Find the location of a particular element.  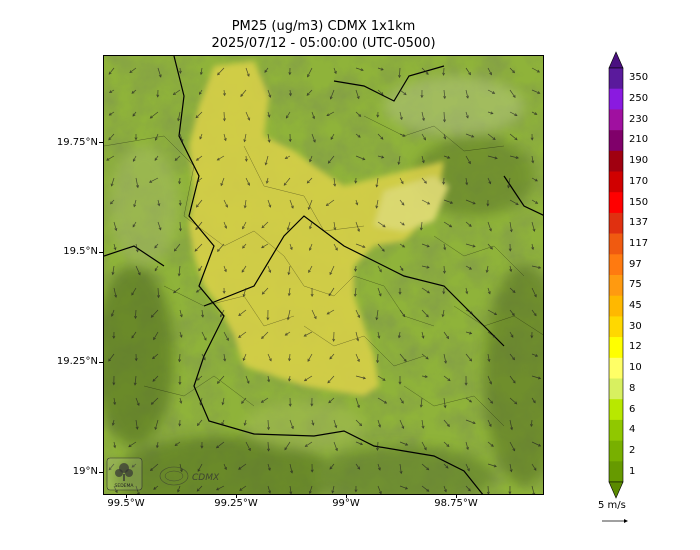

colorbar-label: 117 is located at coordinates (639, 243).